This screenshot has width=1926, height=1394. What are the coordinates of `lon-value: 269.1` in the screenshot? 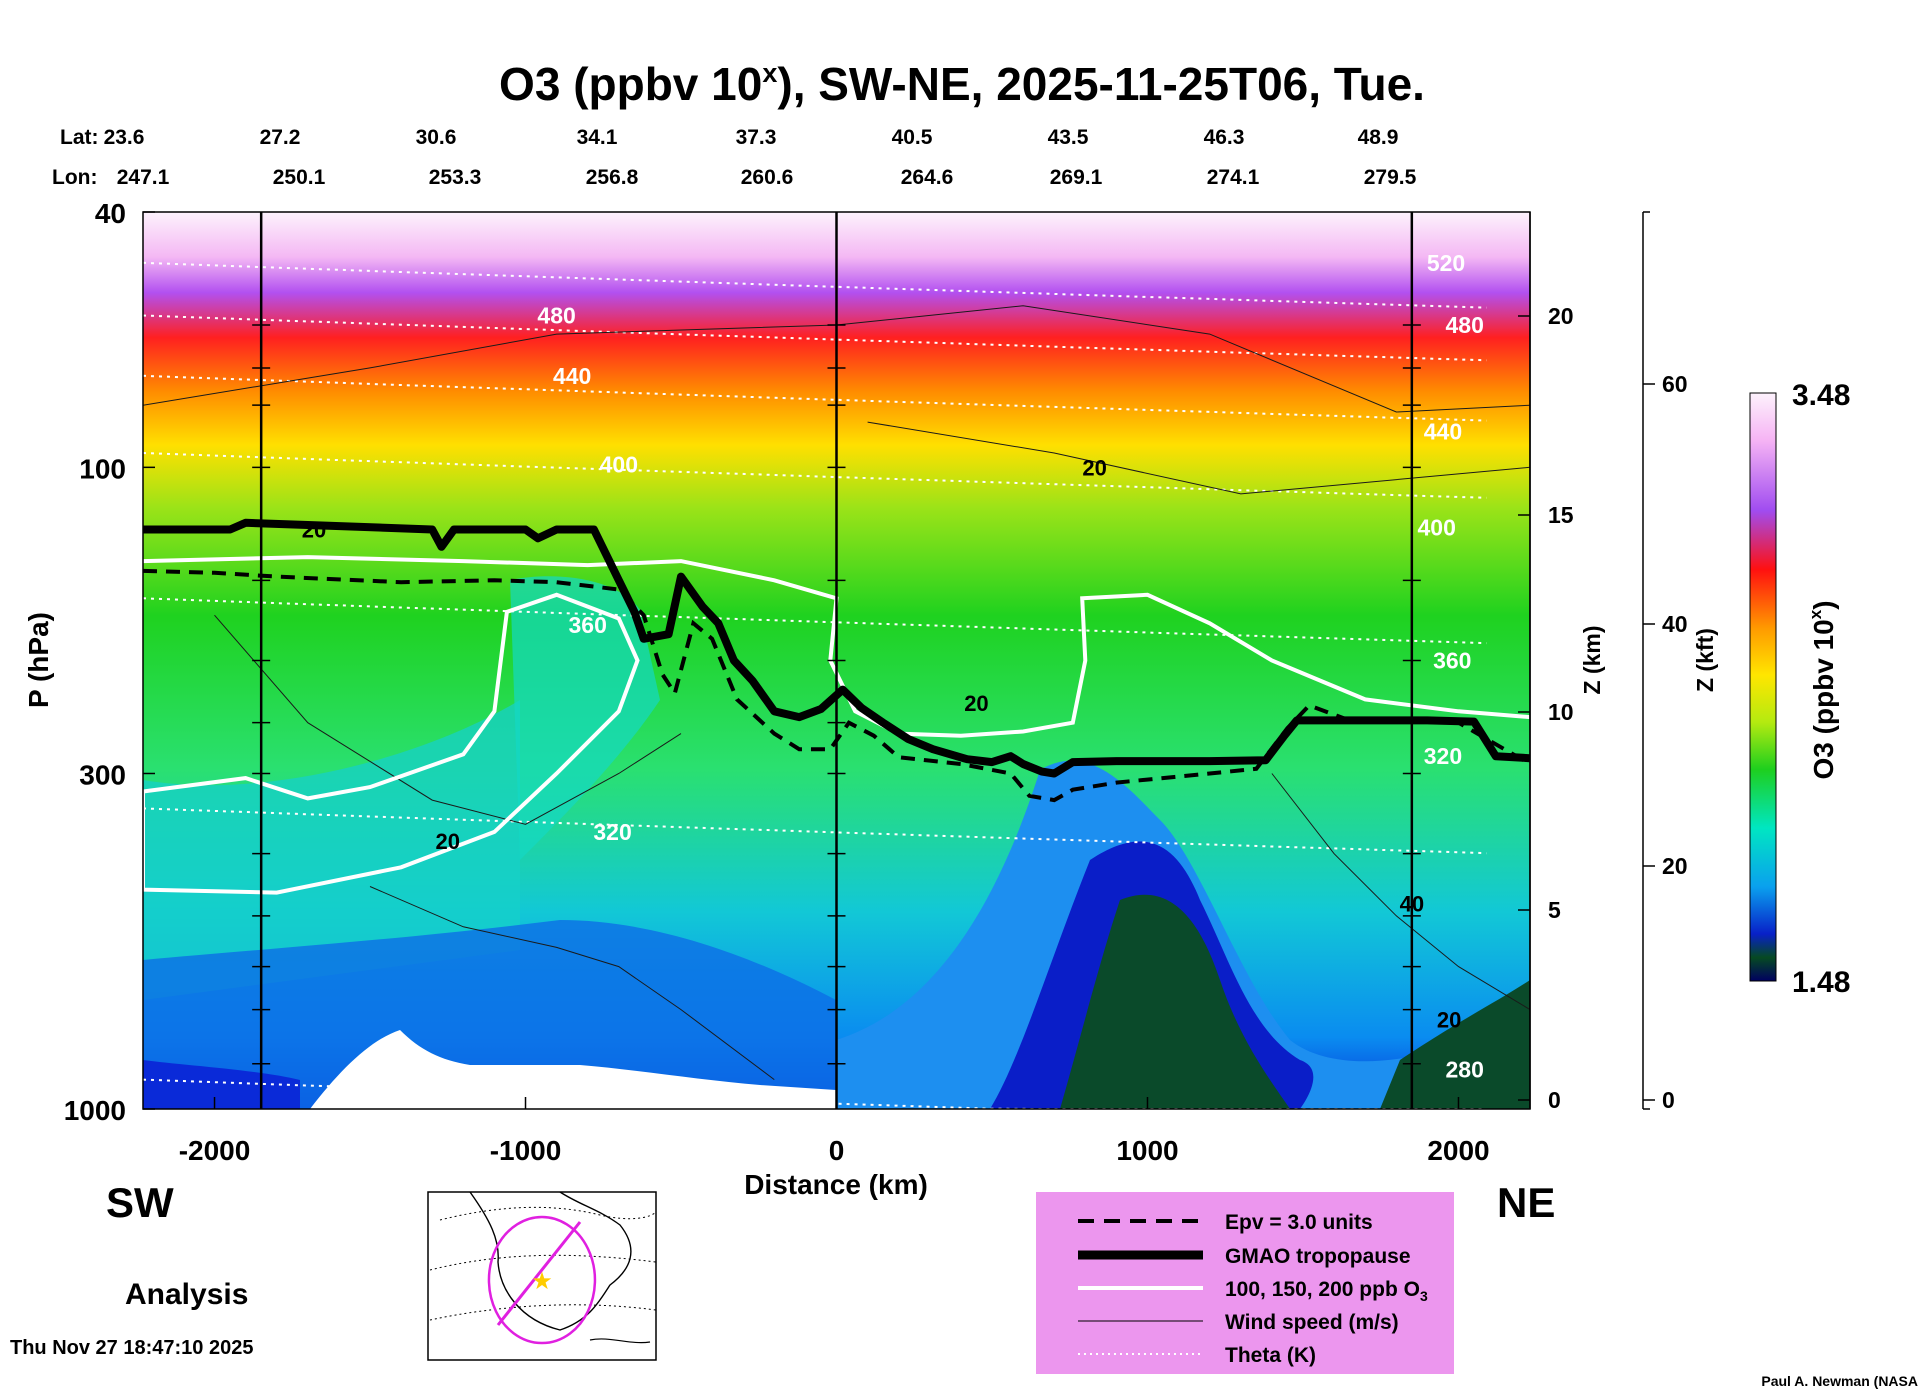 It's located at (1076, 177).